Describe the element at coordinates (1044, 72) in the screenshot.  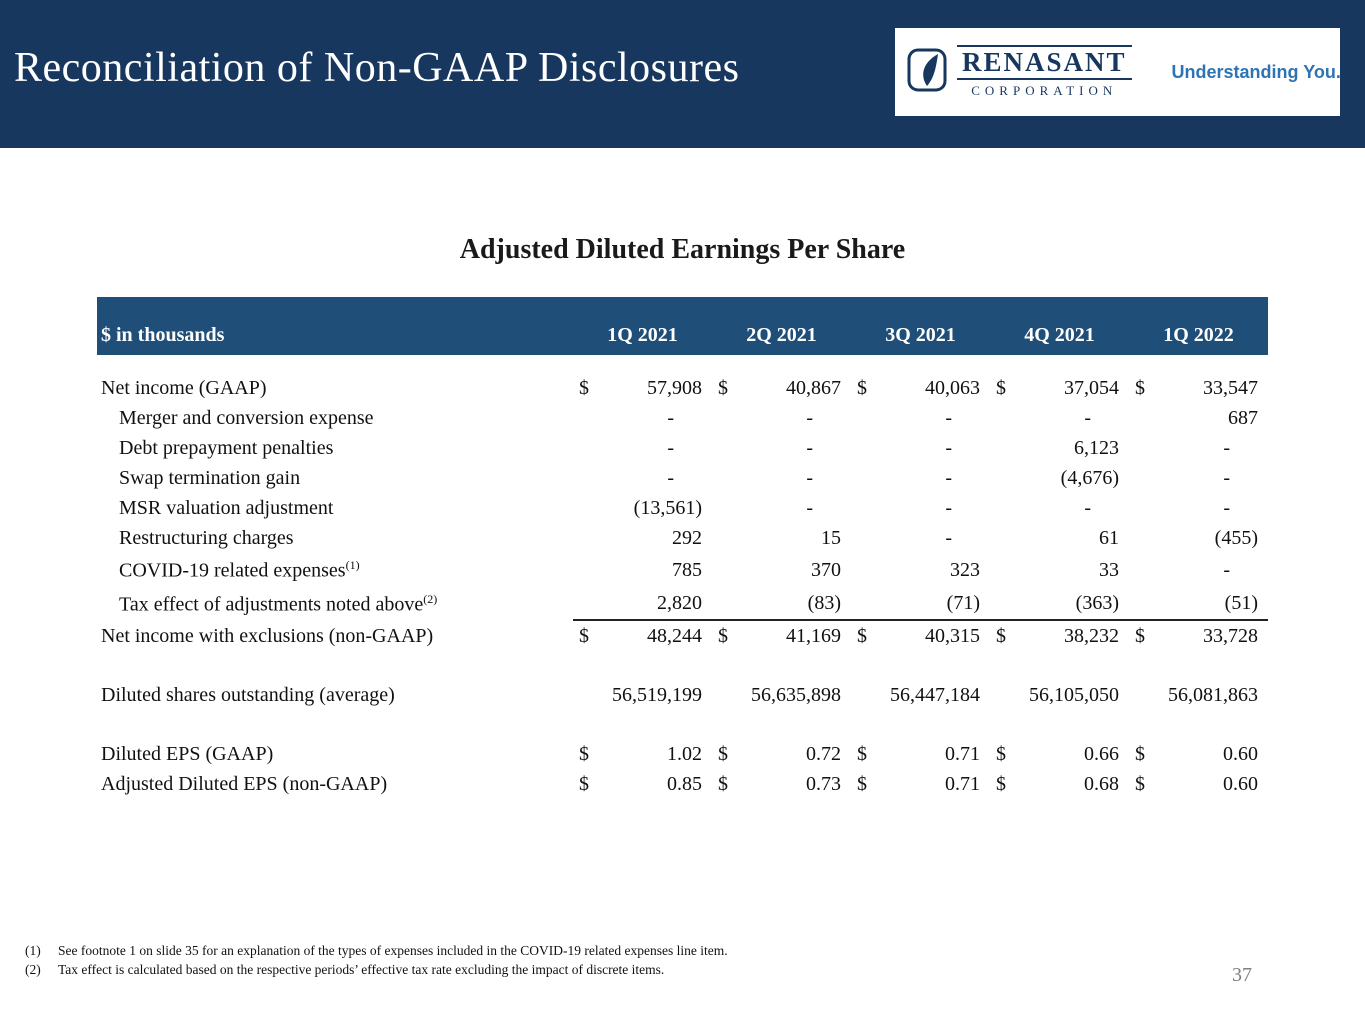
I see `logo-wordmark: RENASANT CORPORATION` at that location.